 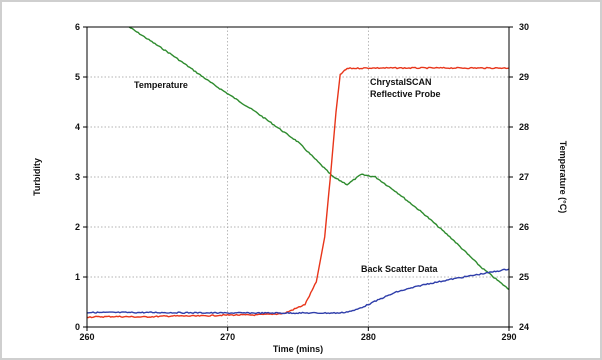 I want to click on annotation-chrystalscan: ChrystalSCAN, so click(x=401, y=82).